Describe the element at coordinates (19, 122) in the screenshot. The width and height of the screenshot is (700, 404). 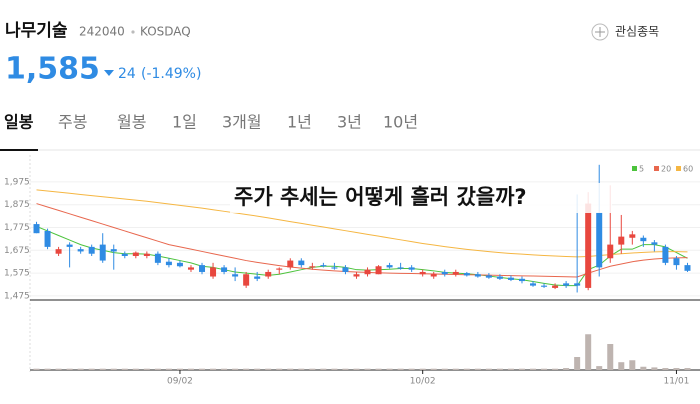
I see `tab: 일봉` at that location.